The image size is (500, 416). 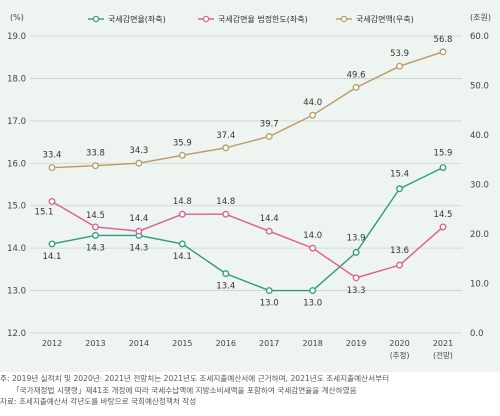 I want to click on x-axis-tick-label: 2013, so click(x=95, y=343).